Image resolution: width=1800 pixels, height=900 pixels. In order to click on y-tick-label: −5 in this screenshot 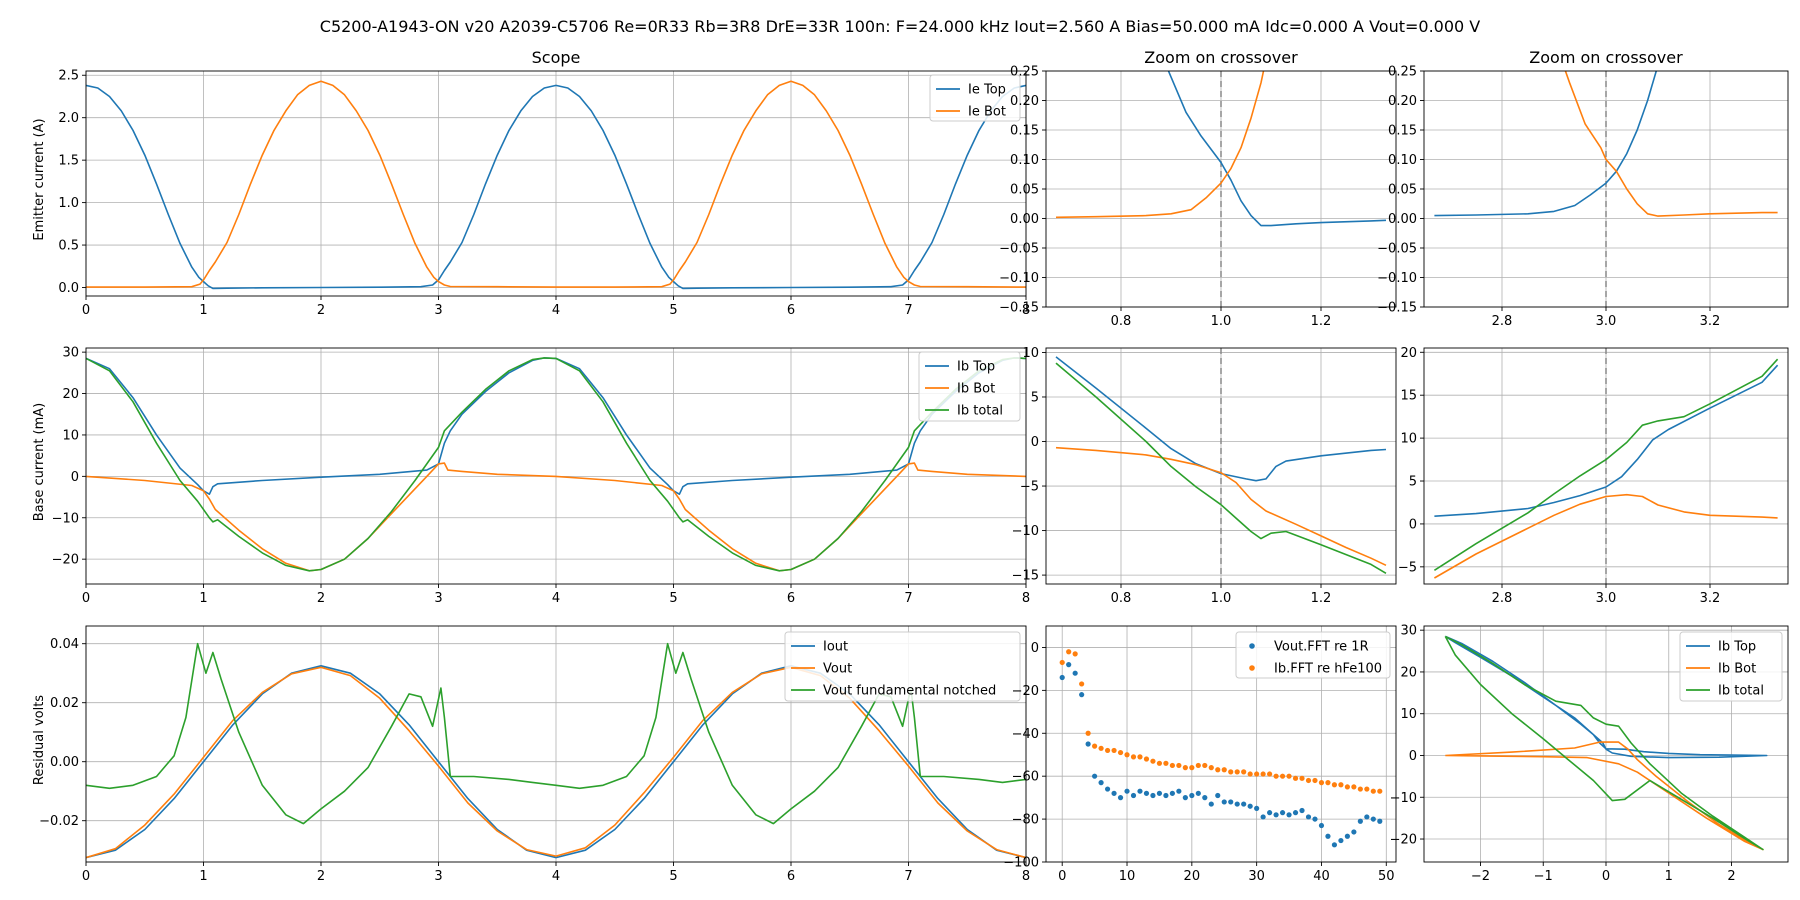, I will do `click(1029, 487)`.